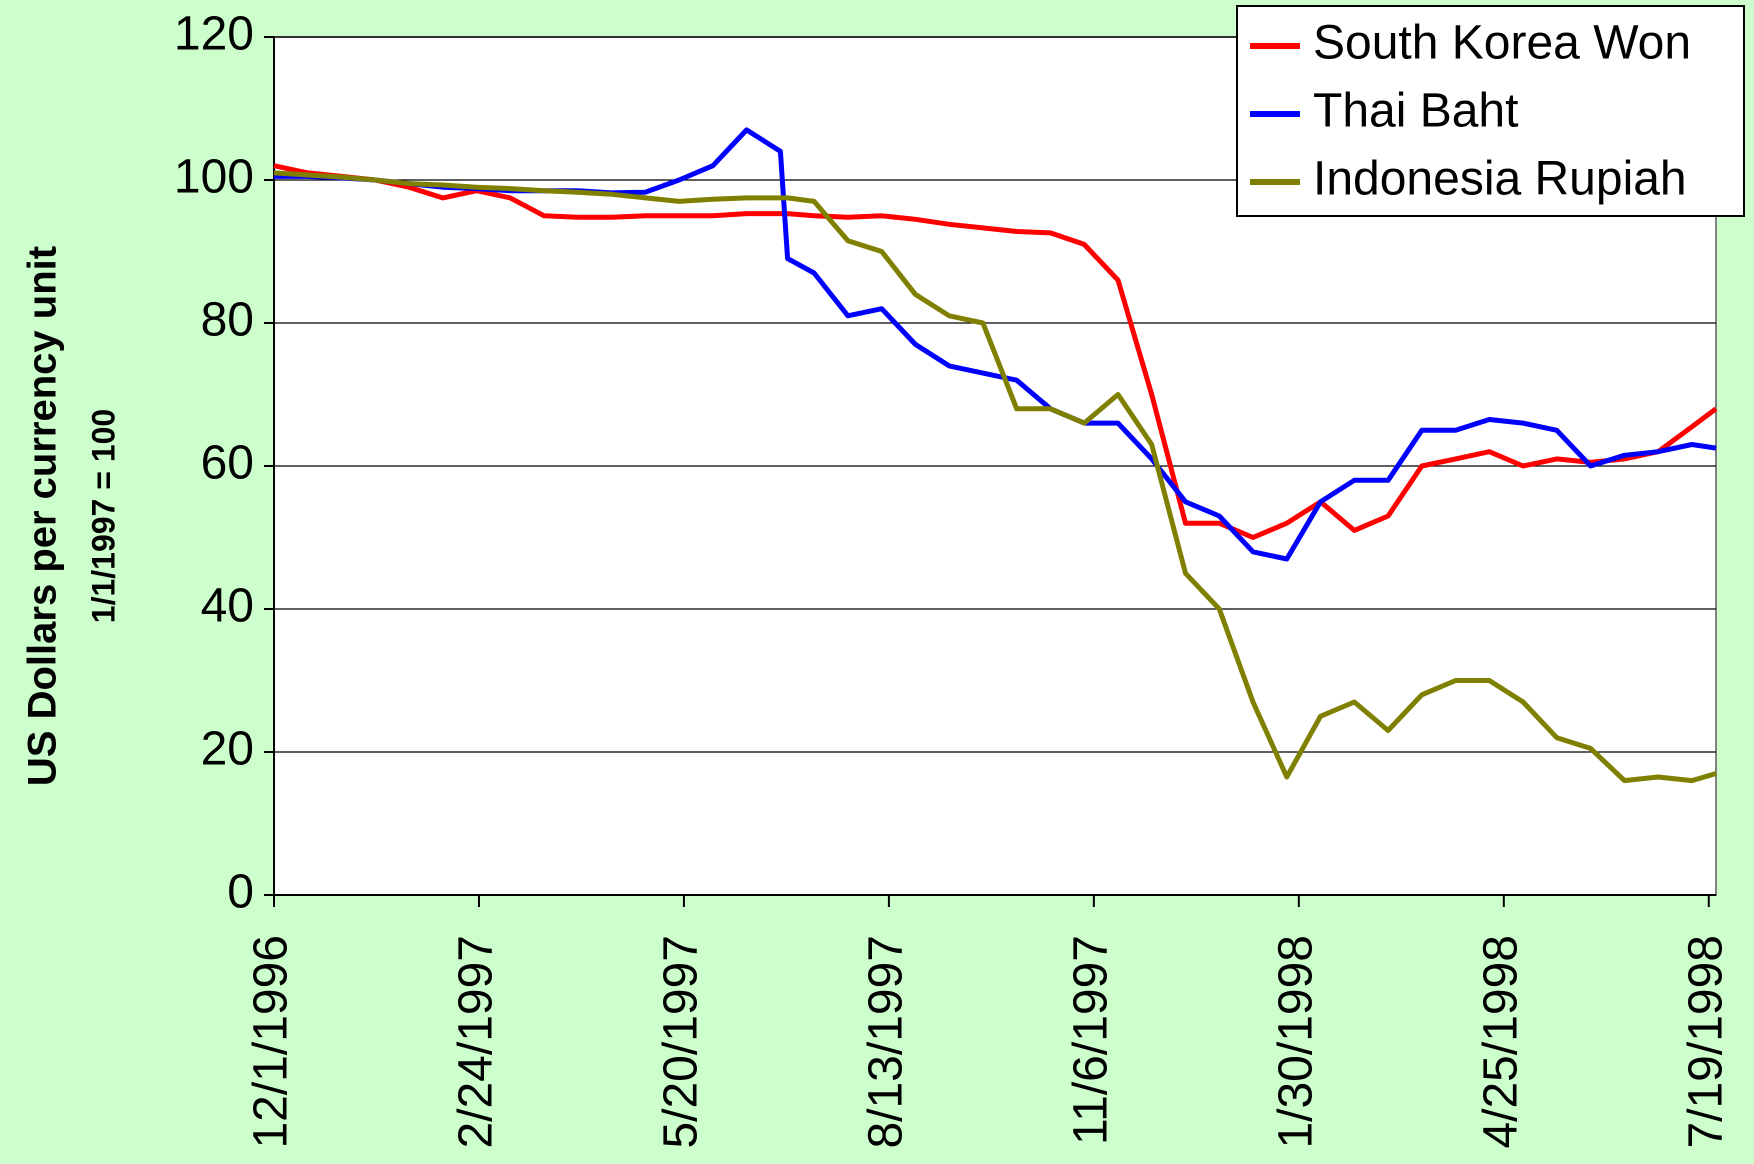  What do you see at coordinates (43, 516) in the screenshot?
I see `y-axis-label: US Dollars per currency unit` at bounding box center [43, 516].